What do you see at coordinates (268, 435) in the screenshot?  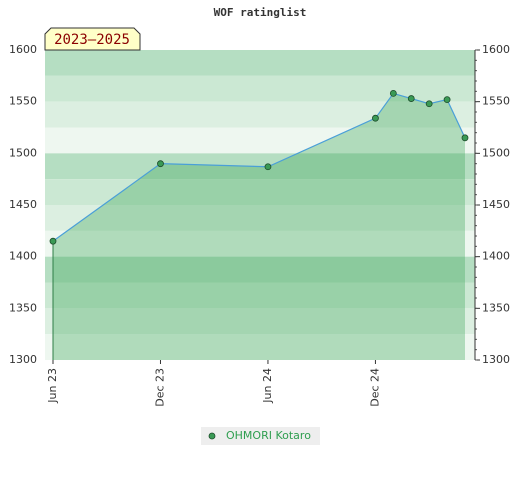 I see `legend-label: OHMORI Kotaro` at bounding box center [268, 435].